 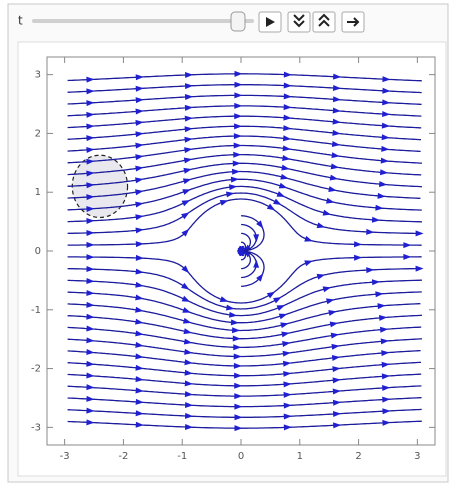 What do you see at coordinates (324, 22) in the screenshot?
I see `faster-button` at bounding box center [324, 22].